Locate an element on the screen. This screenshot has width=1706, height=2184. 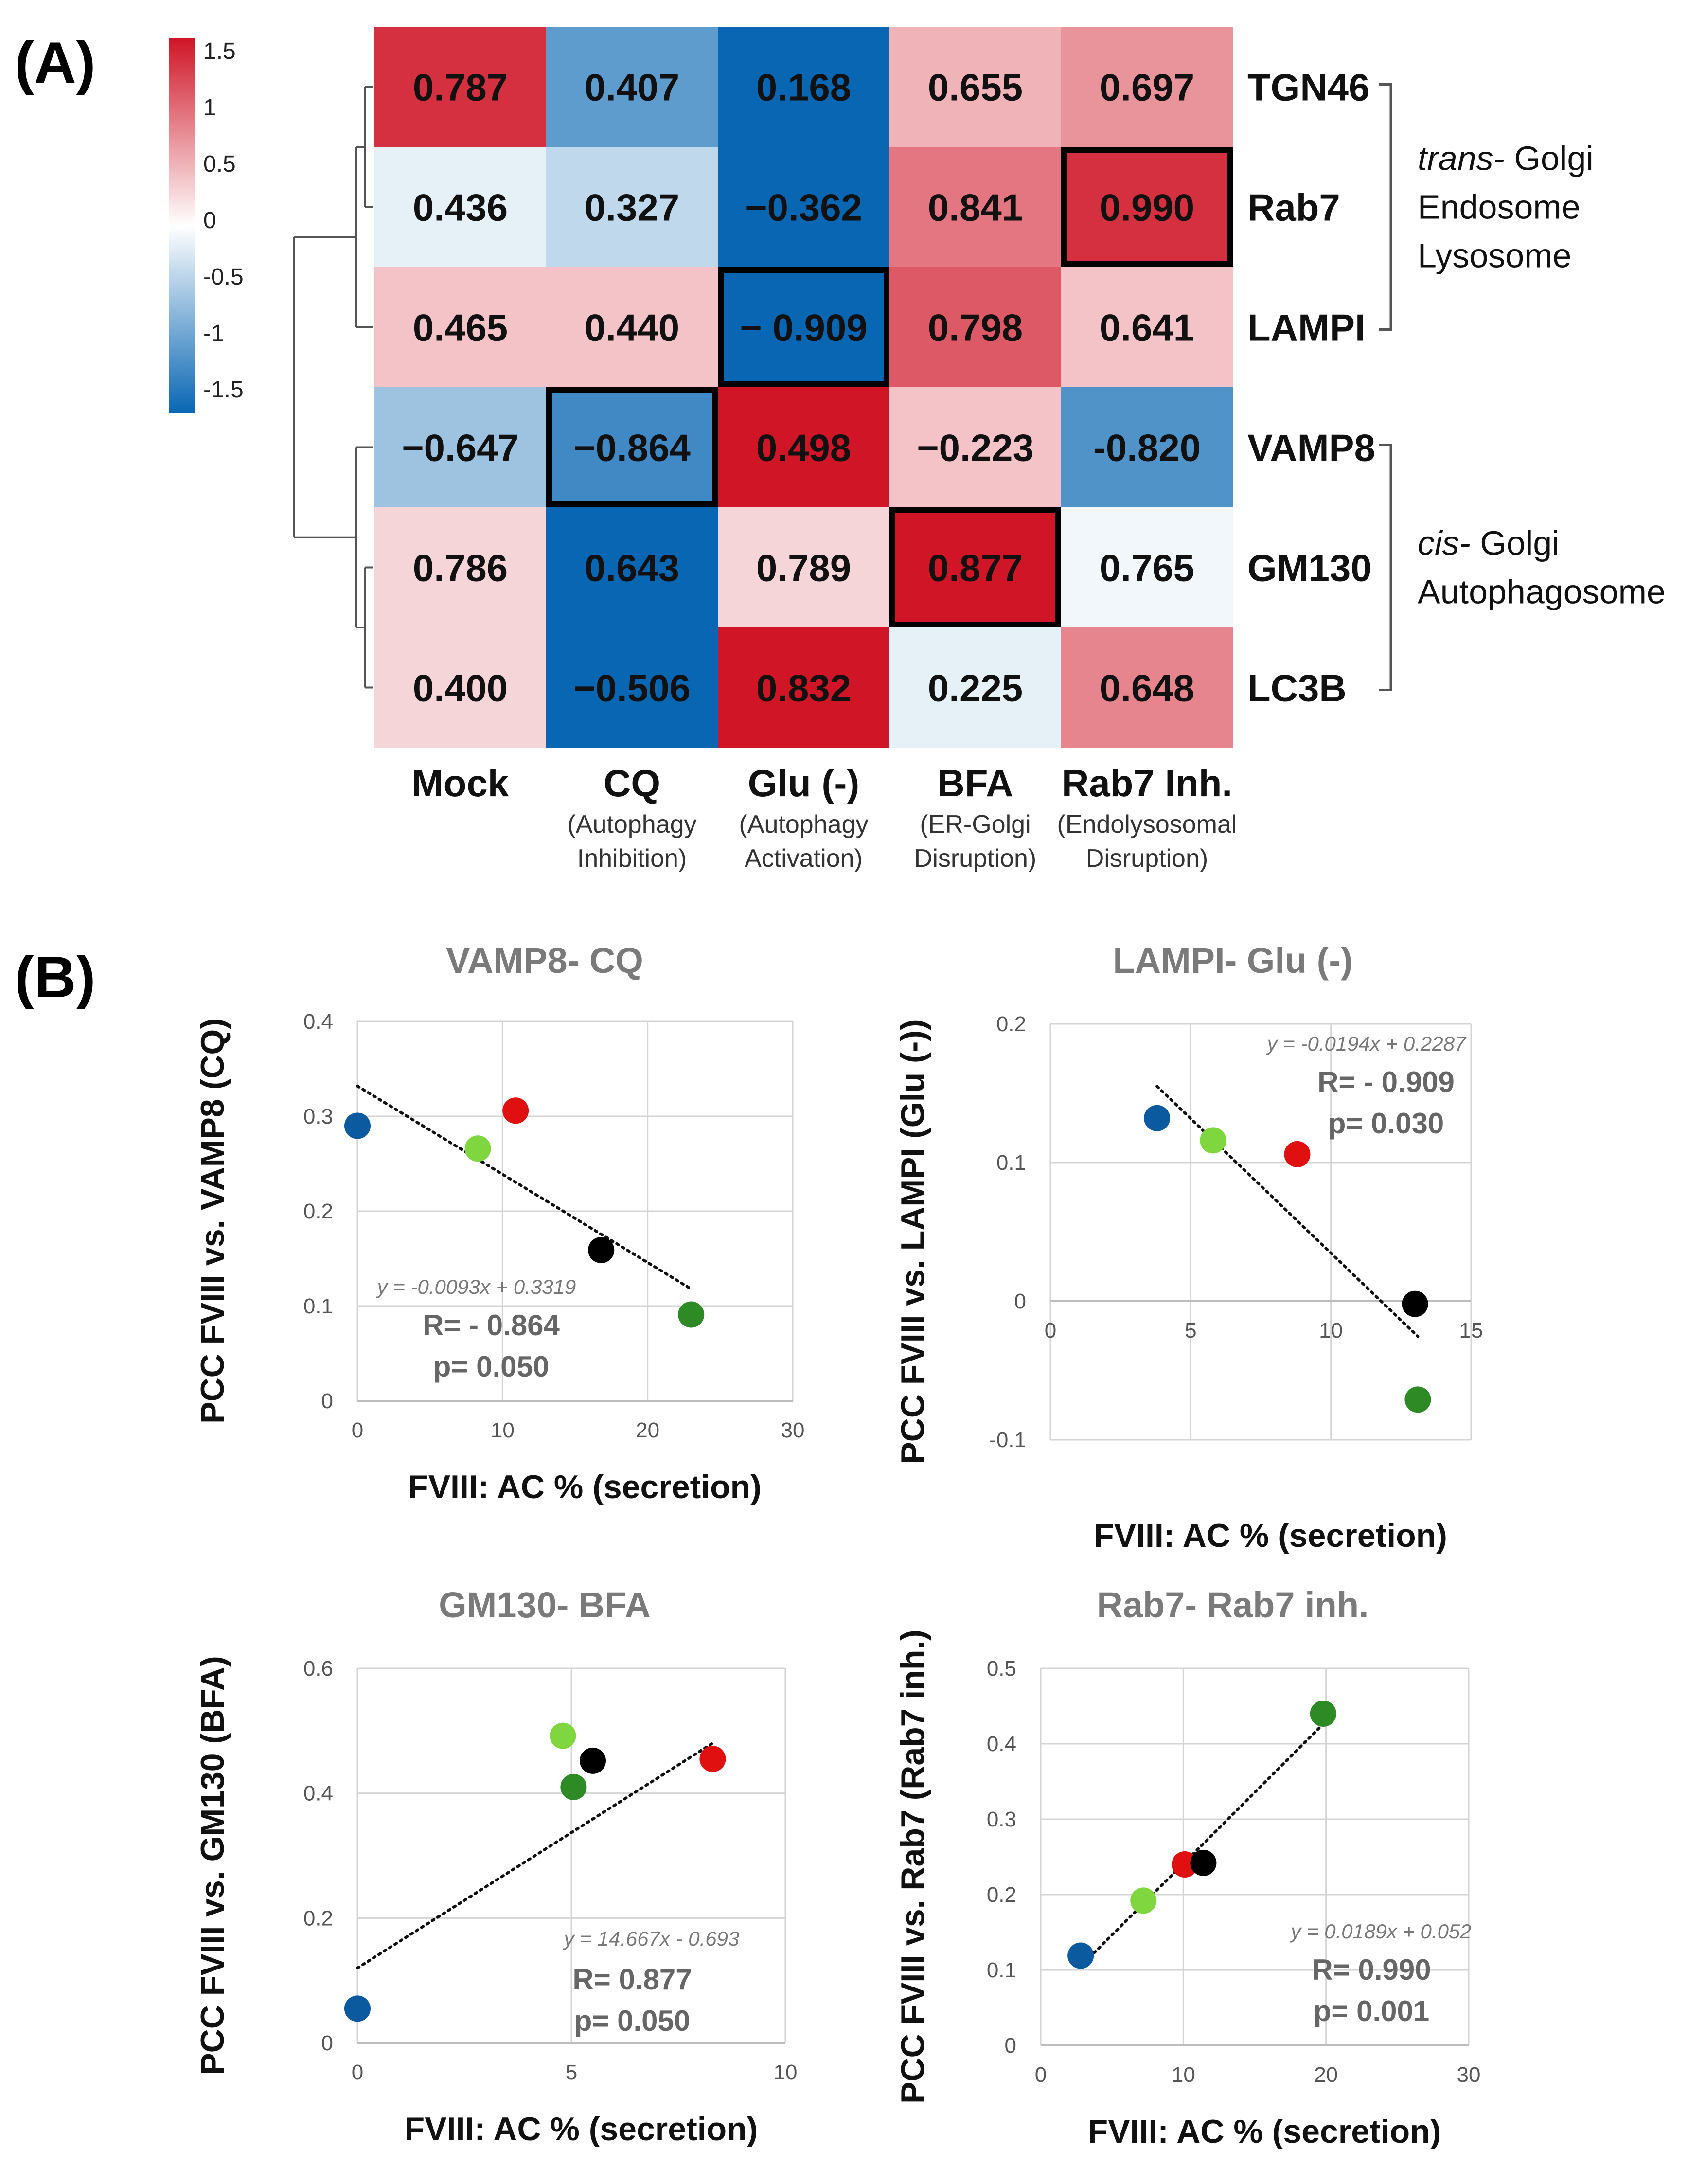
heatmap-cell-value: 0.327 is located at coordinates (632, 207).